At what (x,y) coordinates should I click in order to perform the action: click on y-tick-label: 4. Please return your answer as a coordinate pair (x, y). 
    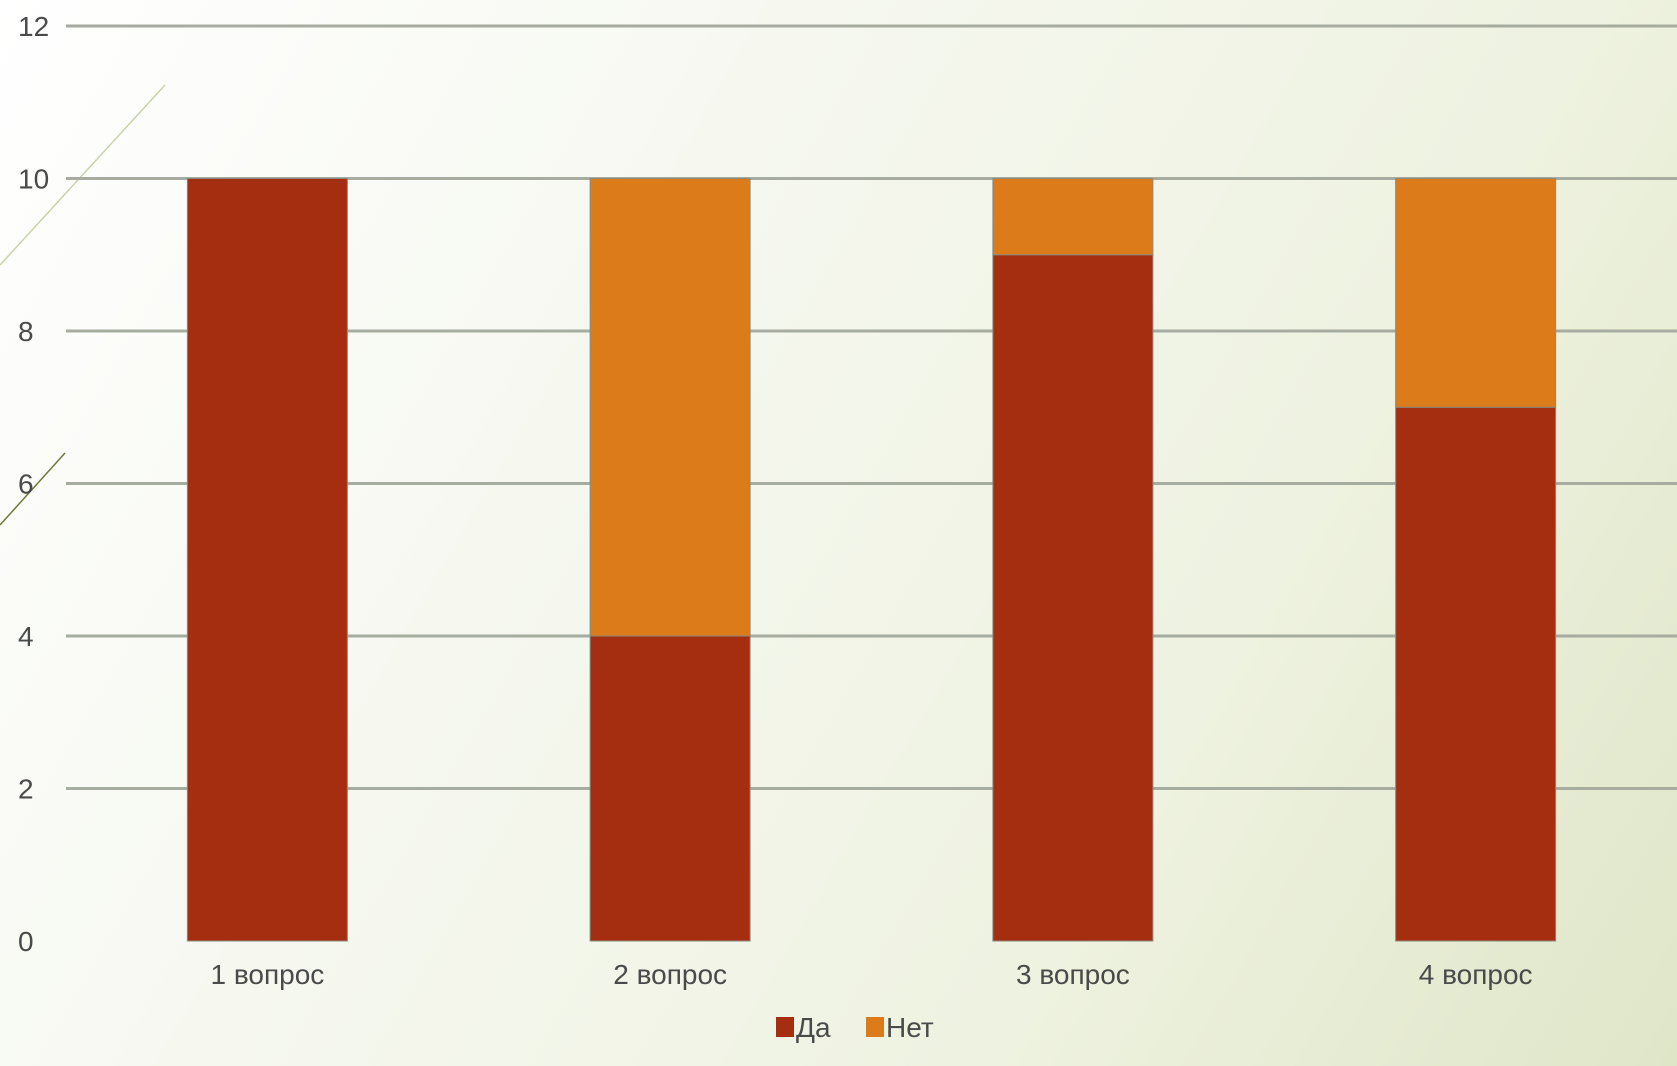
    Looking at the image, I should click on (26, 636).